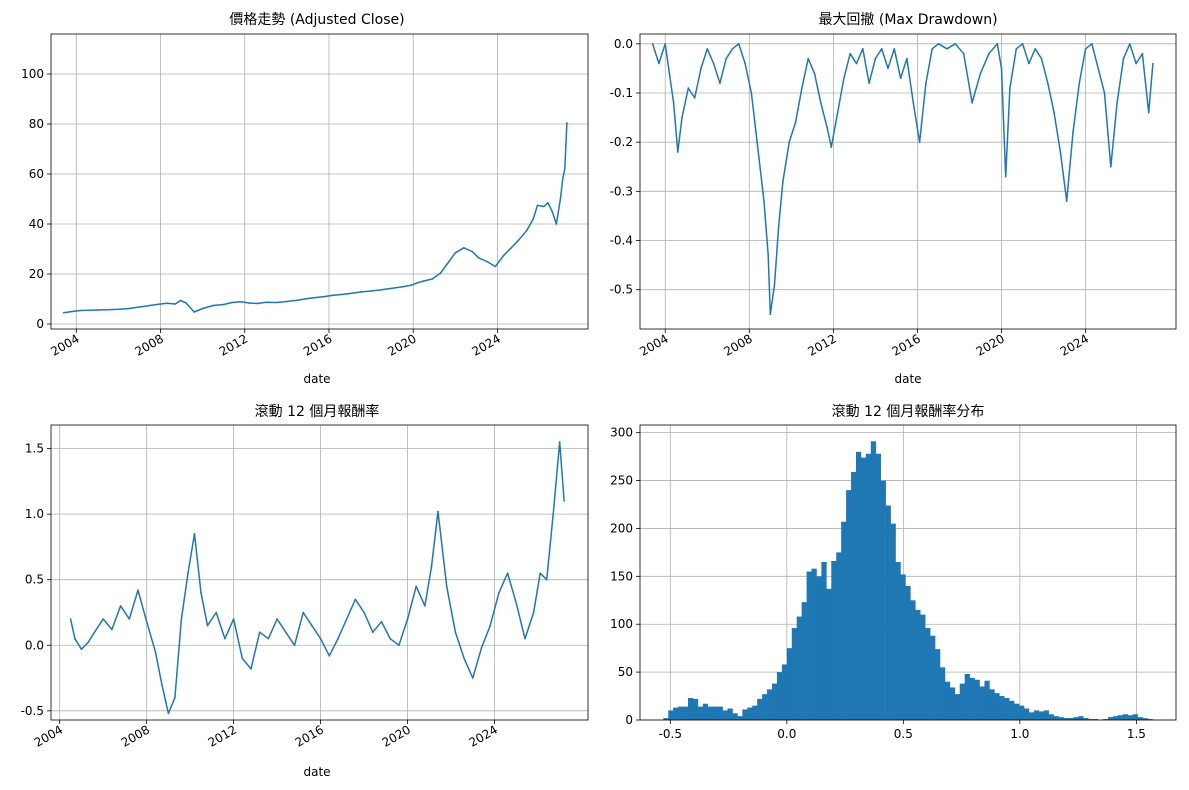  Describe the element at coordinates (317, 344) in the screenshot. I see `price-x-tick-label: 2016` at that location.